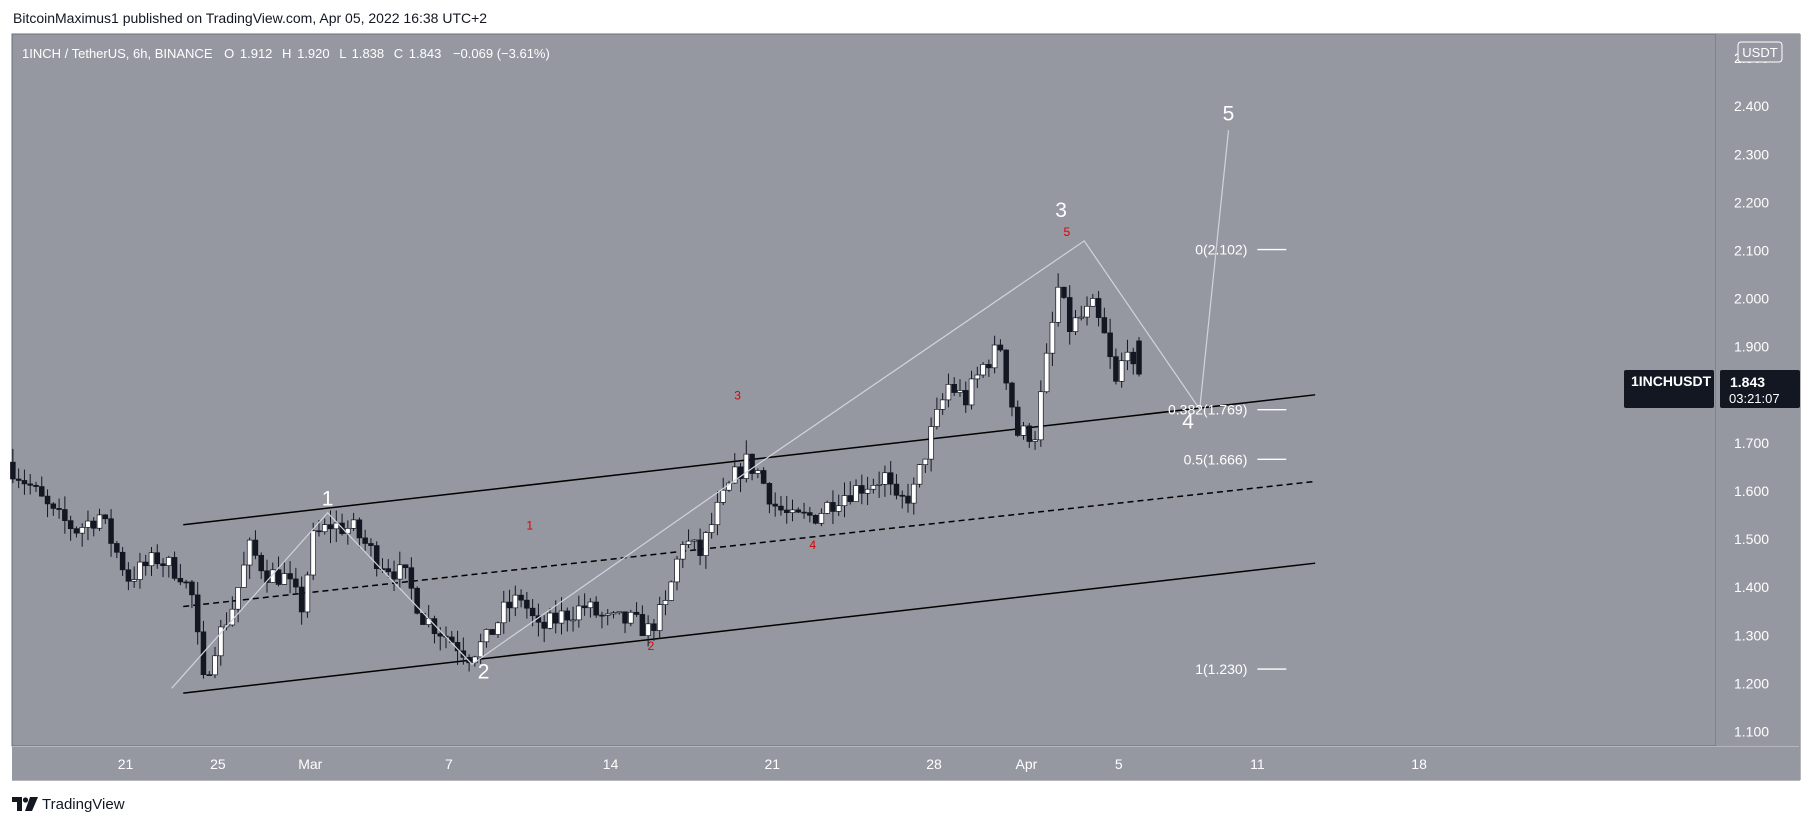 The image size is (1813, 826). I want to click on fib-level: 0(2.102), so click(1241, 250).